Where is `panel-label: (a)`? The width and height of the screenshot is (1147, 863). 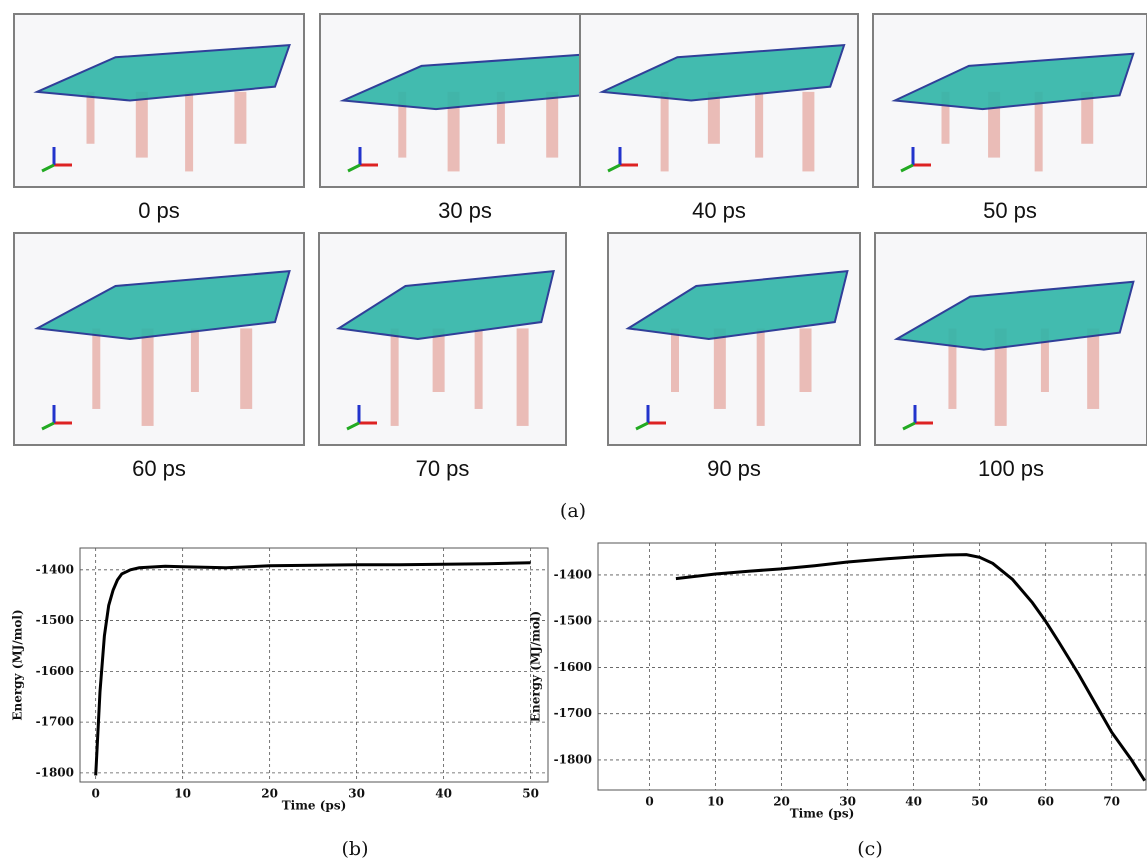 panel-label: (a) is located at coordinates (573, 511).